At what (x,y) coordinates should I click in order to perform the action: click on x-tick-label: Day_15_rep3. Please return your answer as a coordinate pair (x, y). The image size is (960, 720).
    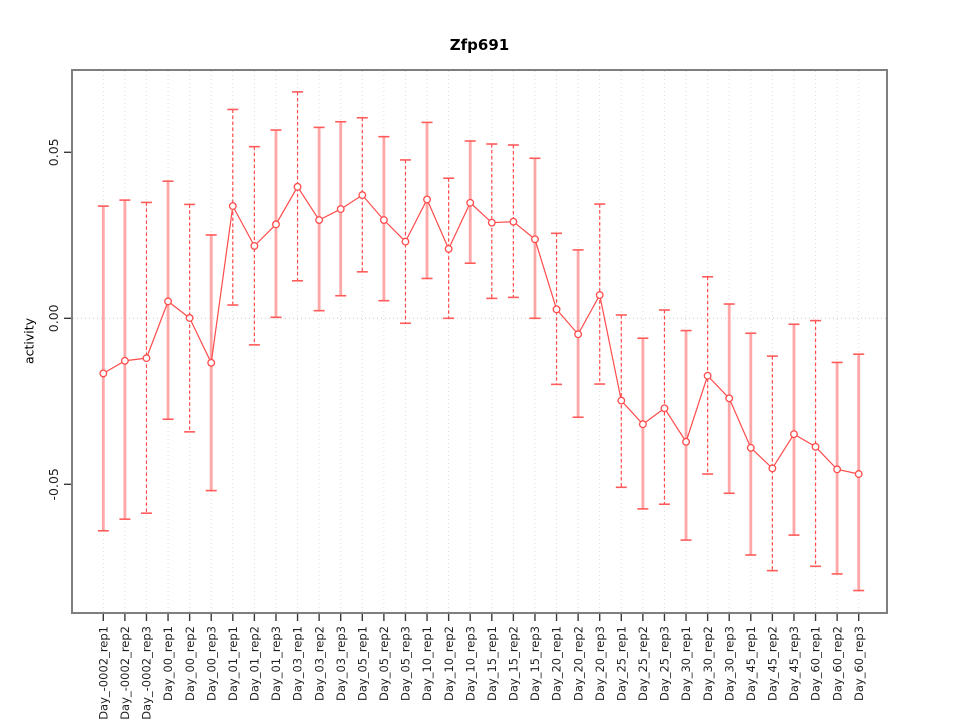
    Looking at the image, I should click on (535, 663).